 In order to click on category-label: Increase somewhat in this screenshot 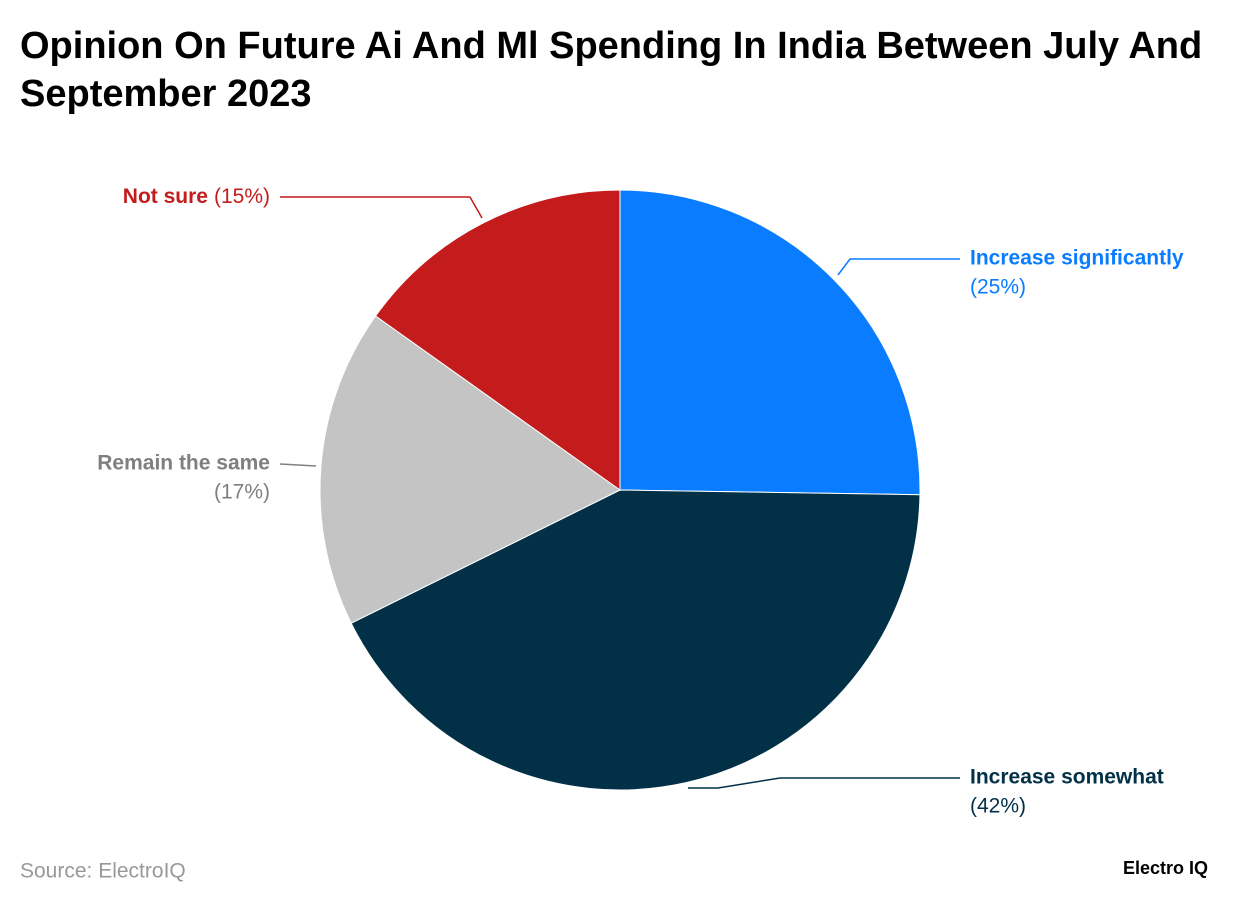, I will do `click(1067, 777)`.